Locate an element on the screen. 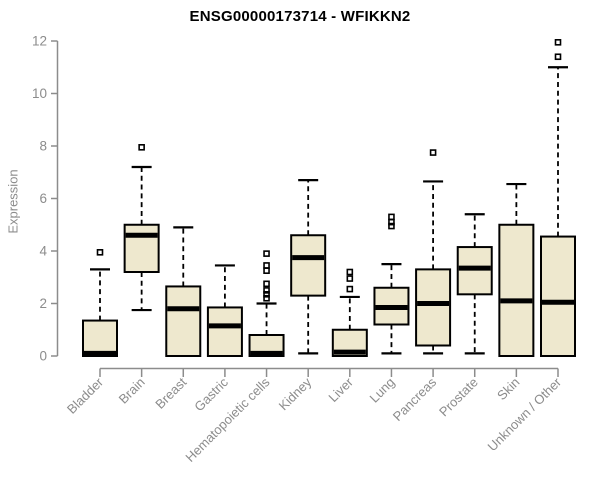 Image resolution: width=600 pixels, height=500 pixels. y-tick-label: 2 is located at coordinates (43, 303).